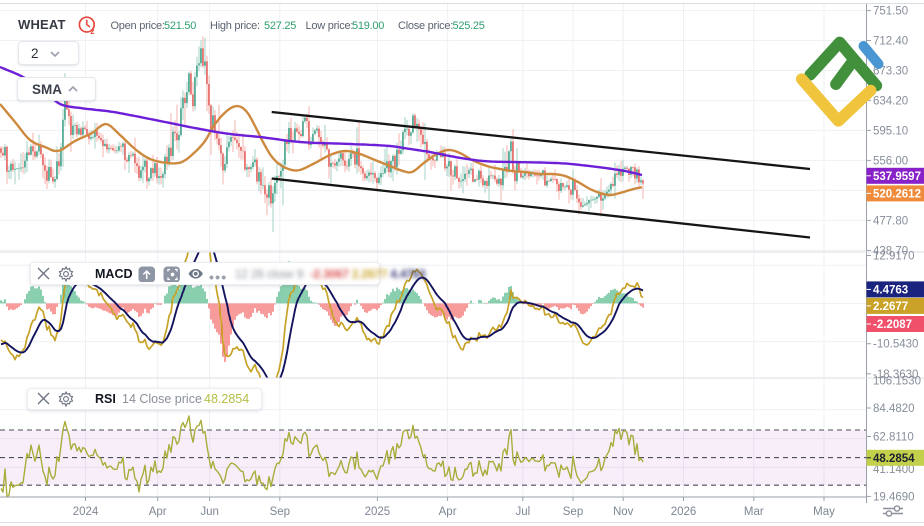 The image size is (924, 526). What do you see at coordinates (92, 31) in the screenshot?
I see `svg-text: z` at bounding box center [92, 31].